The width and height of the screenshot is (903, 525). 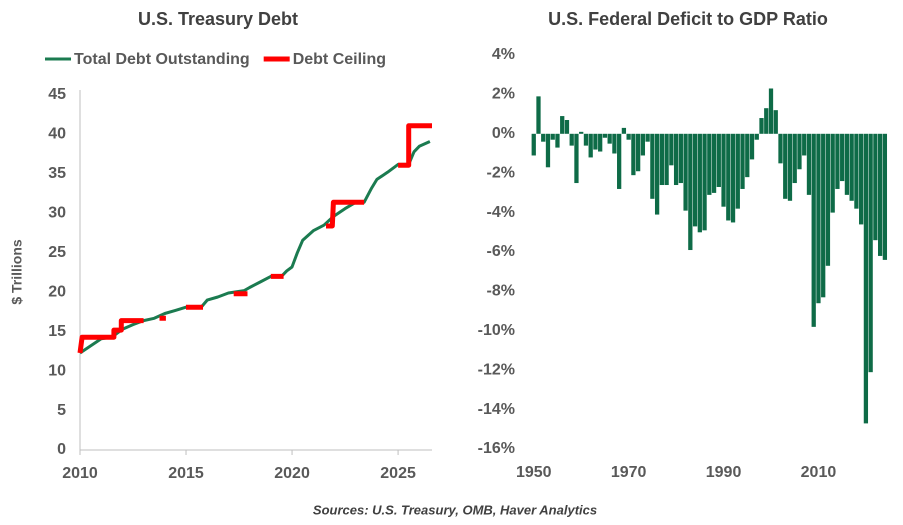 What do you see at coordinates (61, 410) in the screenshot?
I see `y-tick-label: 5` at bounding box center [61, 410].